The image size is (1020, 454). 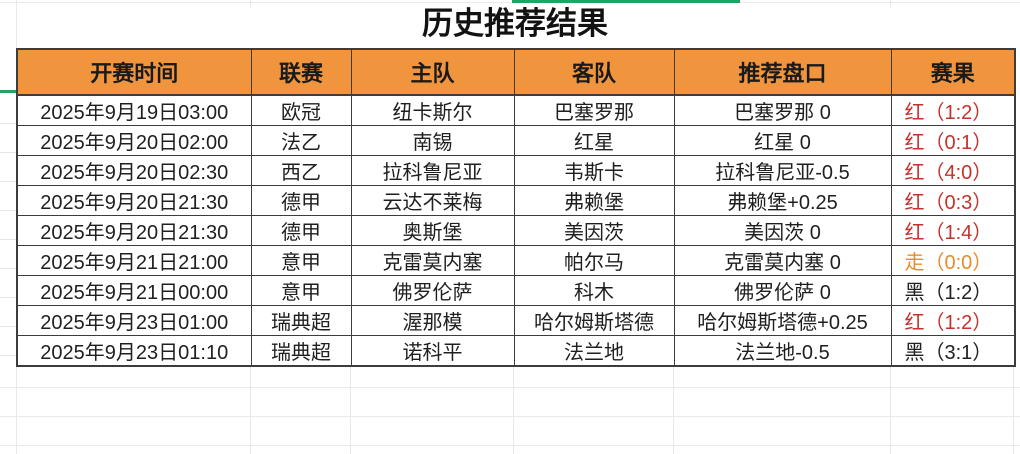 I want to click on cell-handicap: 红星 0, so click(x=782, y=140).